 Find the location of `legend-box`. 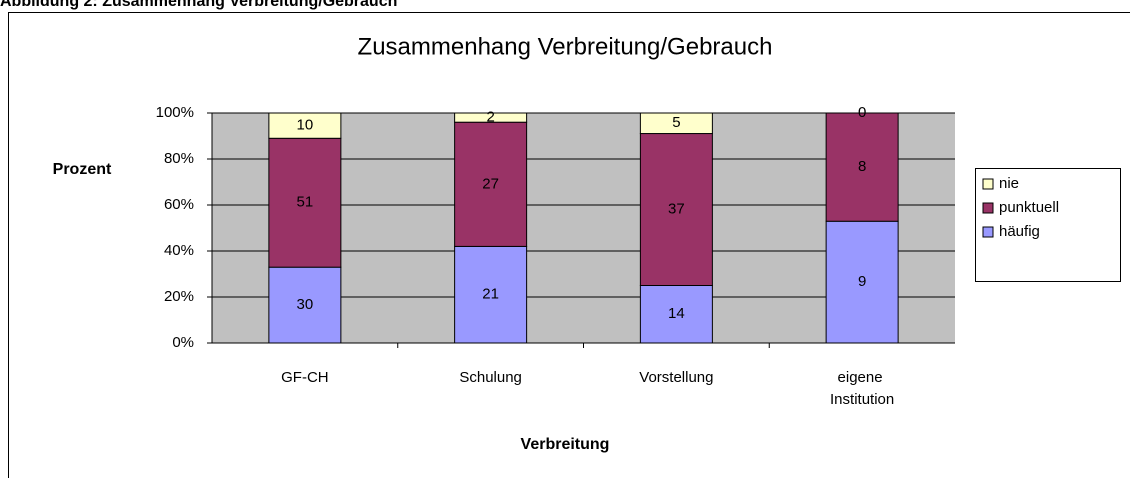

legend-box is located at coordinates (1048, 225).